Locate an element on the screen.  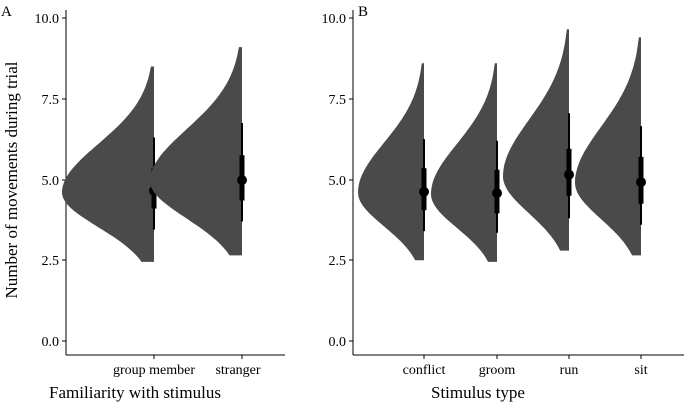
panel-a-ytick-label-2: 5.0 is located at coordinates (51, 181).